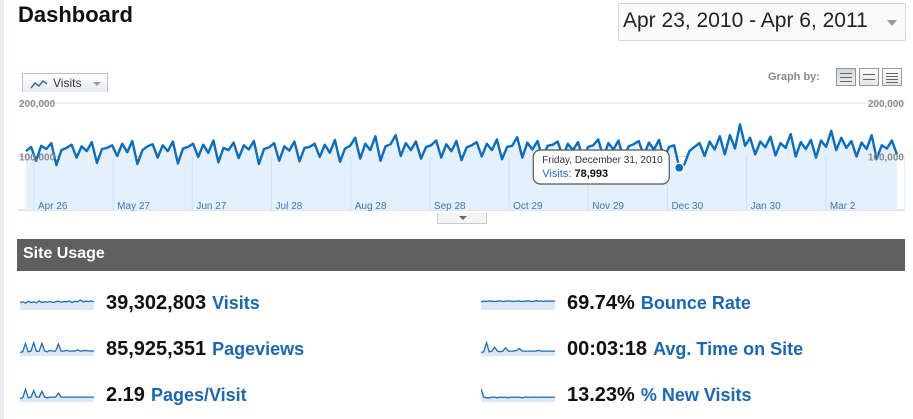 This screenshot has width=913, height=419. Describe the element at coordinates (133, 206) in the screenshot. I see `x-axis-label: May 27` at that location.